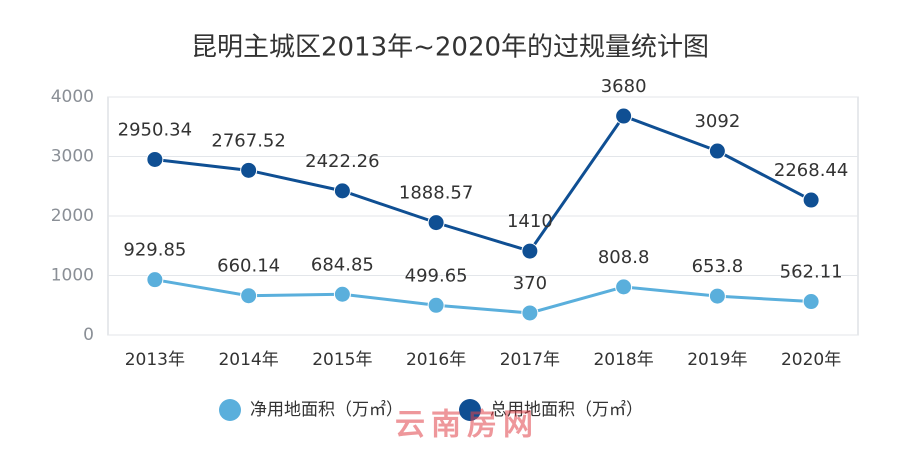  I want to click on data-label: 653.8, so click(718, 266).